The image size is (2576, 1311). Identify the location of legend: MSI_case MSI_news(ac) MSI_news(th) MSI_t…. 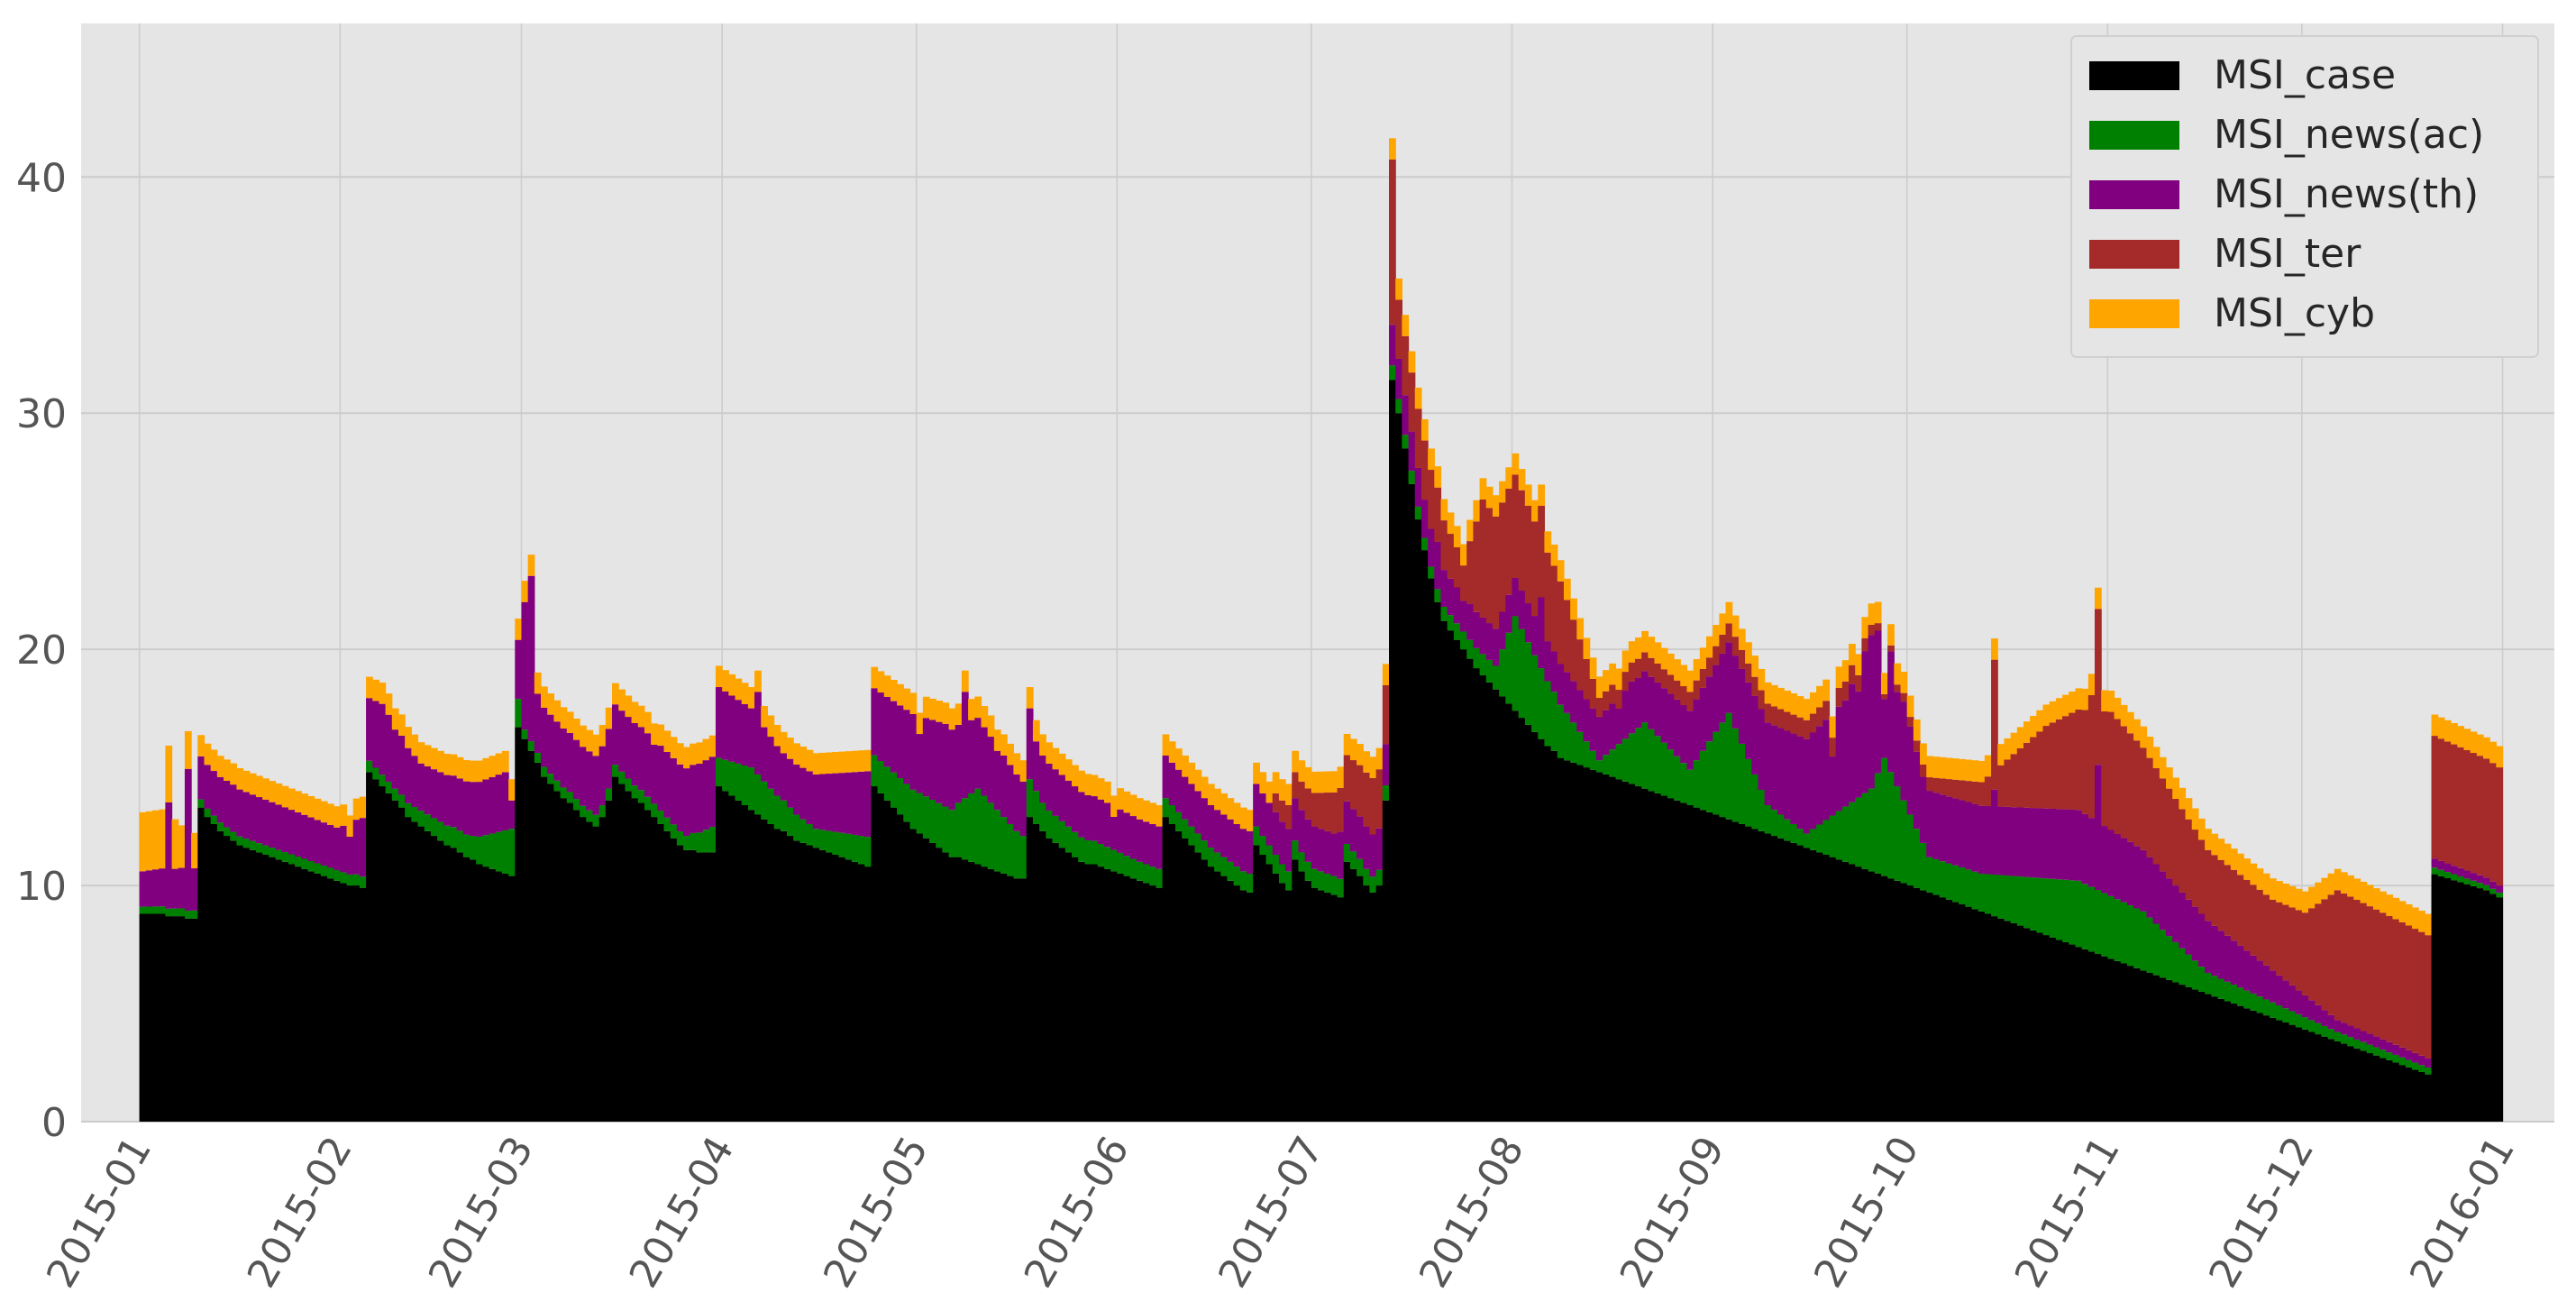
(2304, 196).